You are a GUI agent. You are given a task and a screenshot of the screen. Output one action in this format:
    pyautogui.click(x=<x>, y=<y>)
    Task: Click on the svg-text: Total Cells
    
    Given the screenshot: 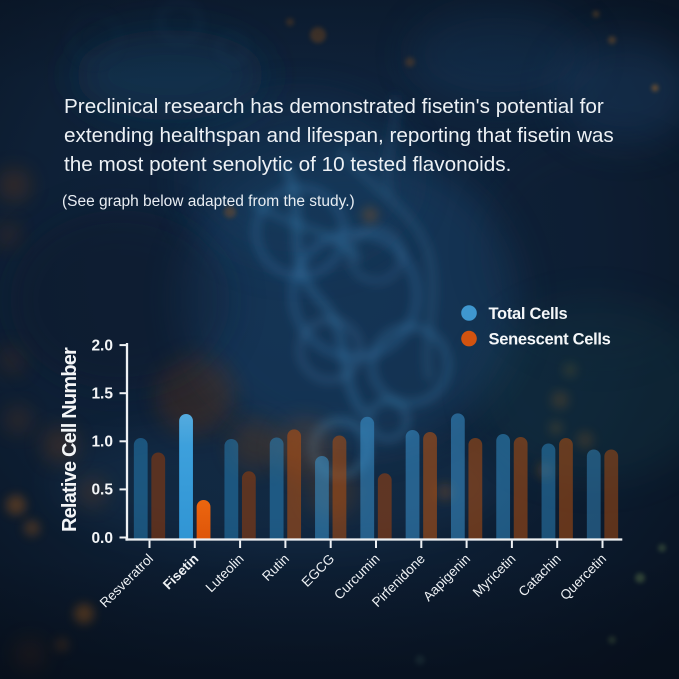 What is the action you would take?
    pyautogui.click(x=528, y=314)
    